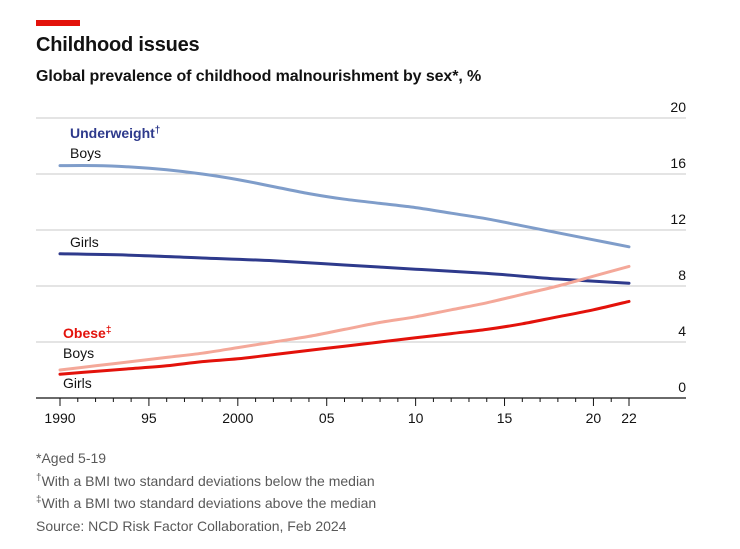  I want to click on footnote-ddagger-mark: ‡, so click(39, 500).